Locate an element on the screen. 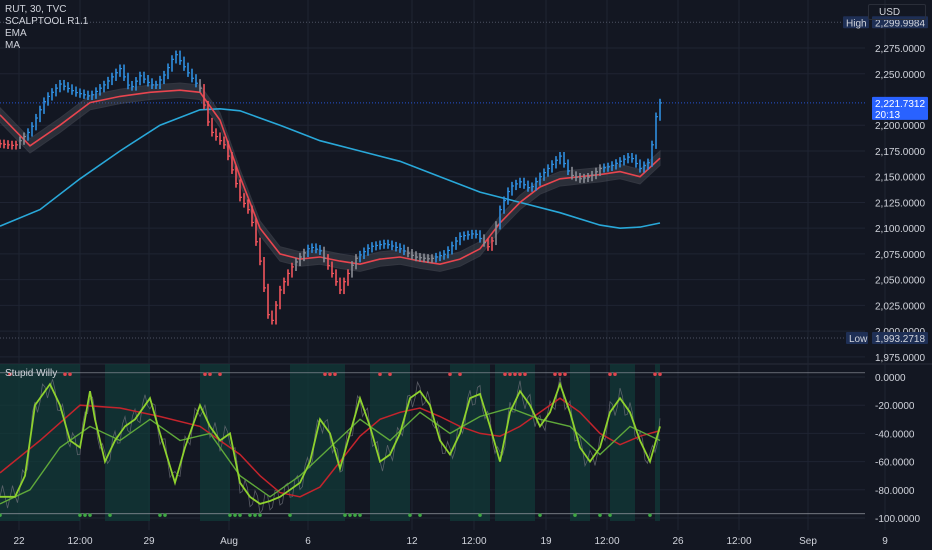  osc-axis-tick: -60.0000 is located at coordinates (895, 463).